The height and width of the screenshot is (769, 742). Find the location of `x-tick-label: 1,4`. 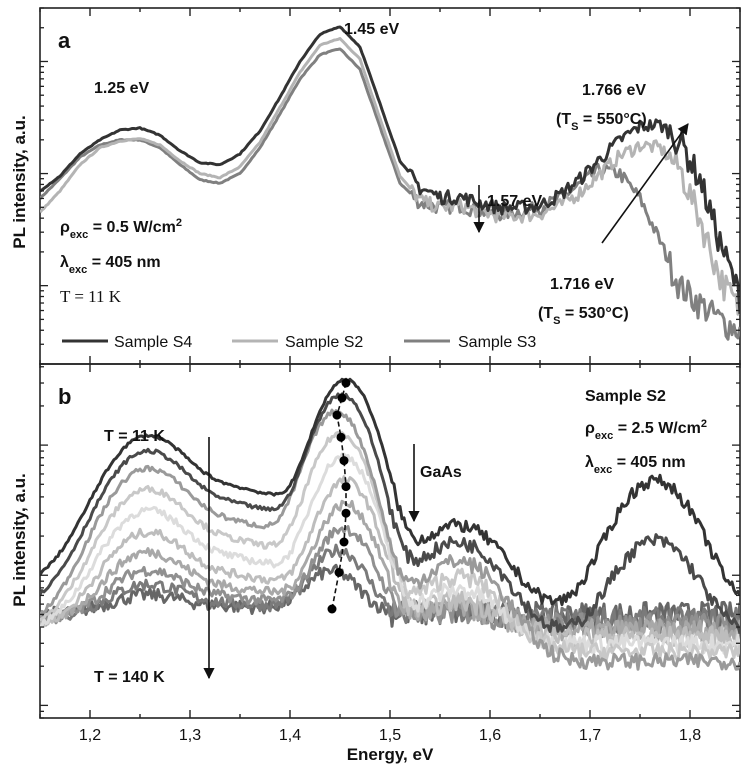

x-tick-label: 1,4 is located at coordinates (290, 735).